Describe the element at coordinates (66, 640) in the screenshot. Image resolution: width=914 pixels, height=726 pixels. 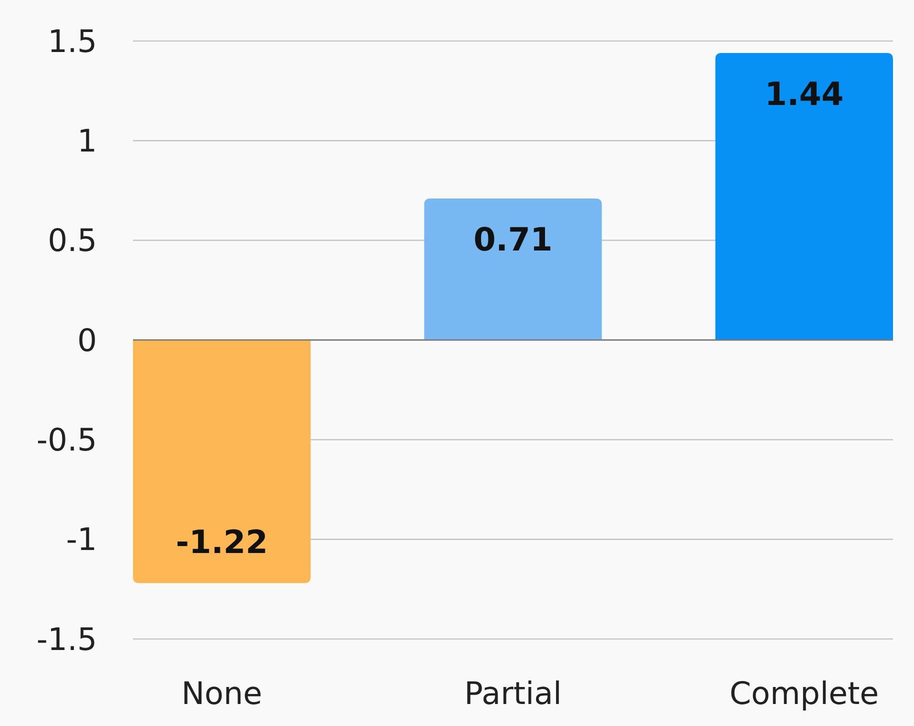
I see `y-tick-label: -1.5` at that location.